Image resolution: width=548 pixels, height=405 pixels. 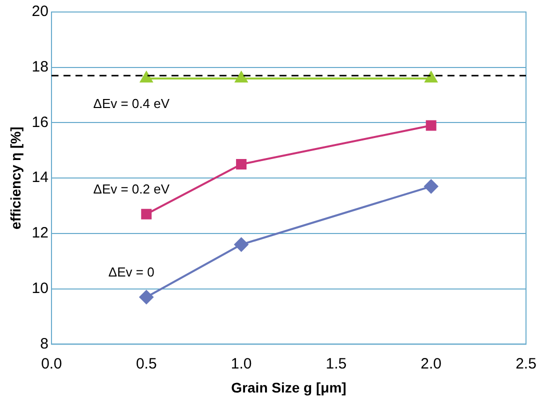 What do you see at coordinates (288, 387) in the screenshot?
I see `x-axis-title: Grain Size g [μm]` at bounding box center [288, 387].